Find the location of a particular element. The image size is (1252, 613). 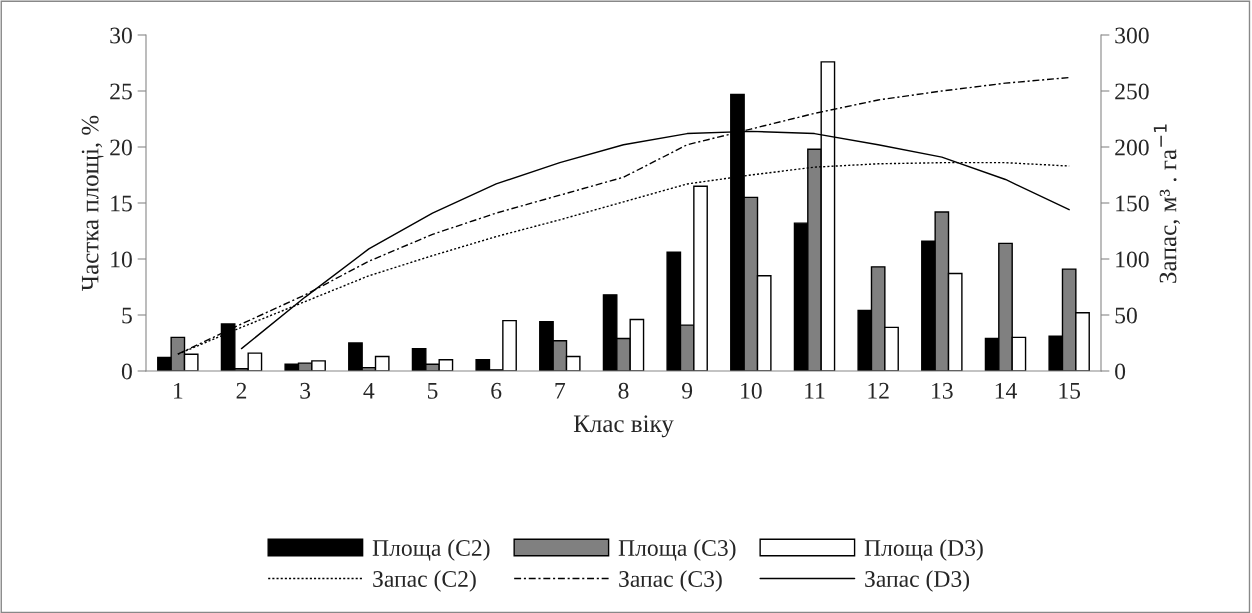

x-tick-label: 9 is located at coordinates (687, 390).